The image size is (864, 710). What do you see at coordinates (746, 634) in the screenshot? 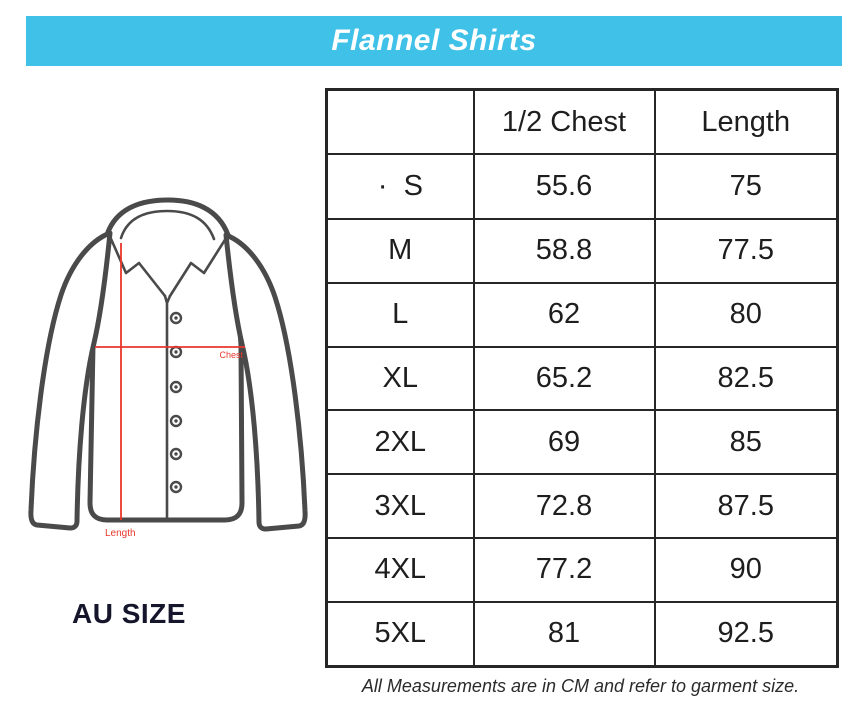
I see `length-cell: 92.5` at bounding box center [746, 634].